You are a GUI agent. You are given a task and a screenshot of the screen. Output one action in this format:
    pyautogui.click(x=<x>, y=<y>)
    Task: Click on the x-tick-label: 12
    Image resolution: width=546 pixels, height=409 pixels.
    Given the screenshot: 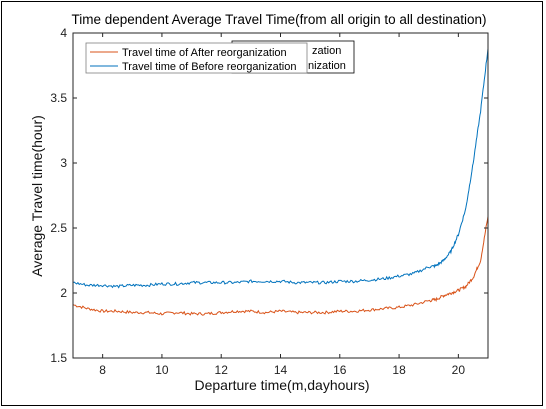 What is the action you would take?
    pyautogui.click(x=222, y=370)
    